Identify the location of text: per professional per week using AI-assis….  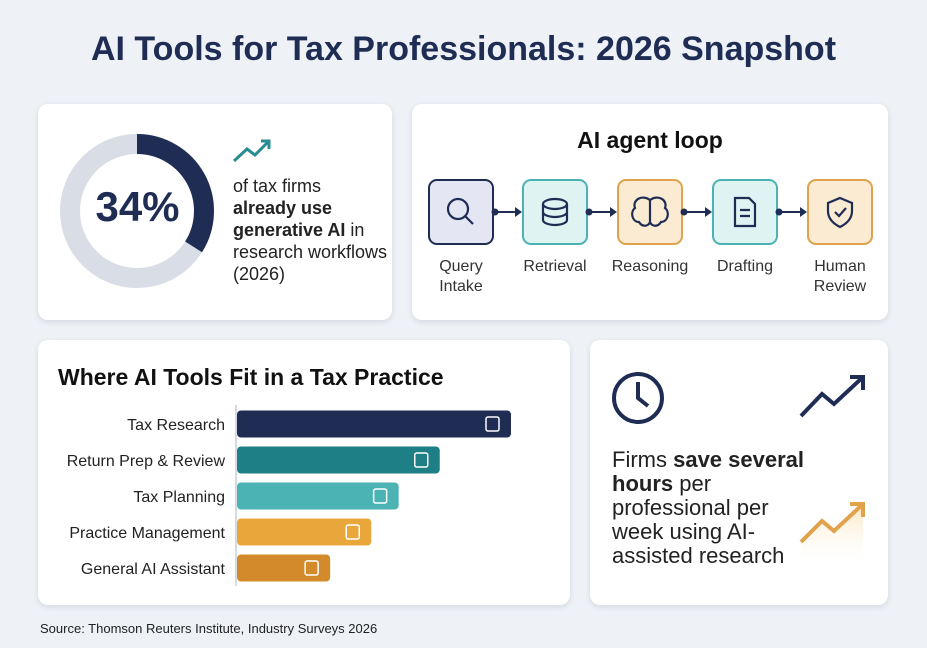
(698, 519).